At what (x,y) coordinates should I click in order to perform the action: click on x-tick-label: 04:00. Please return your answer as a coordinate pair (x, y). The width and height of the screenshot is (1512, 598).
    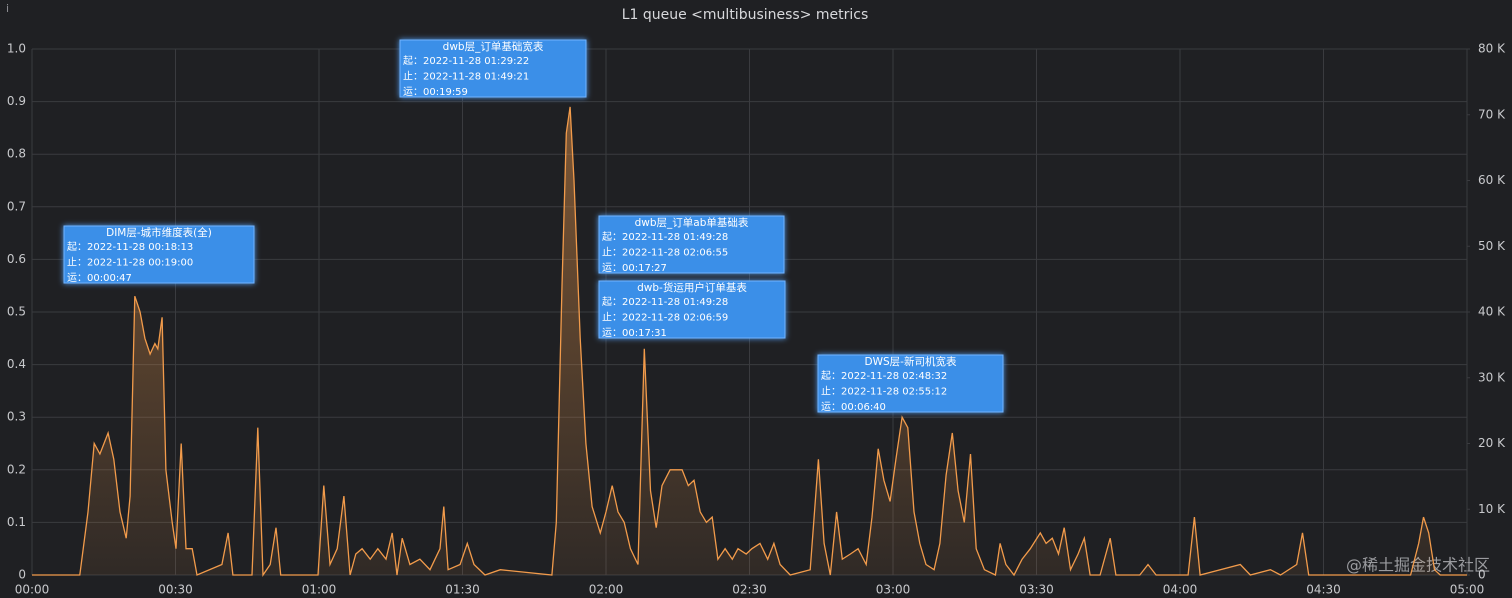
    Looking at the image, I should click on (1180, 590).